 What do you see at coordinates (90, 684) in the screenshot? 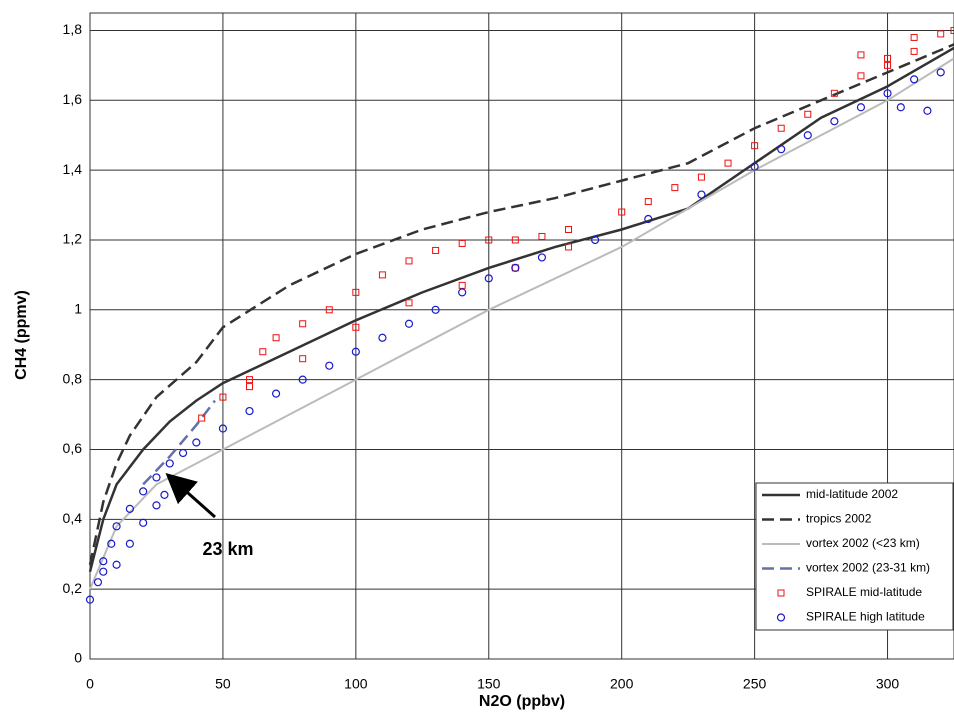
I see `x-tick-label: 0` at bounding box center [90, 684].